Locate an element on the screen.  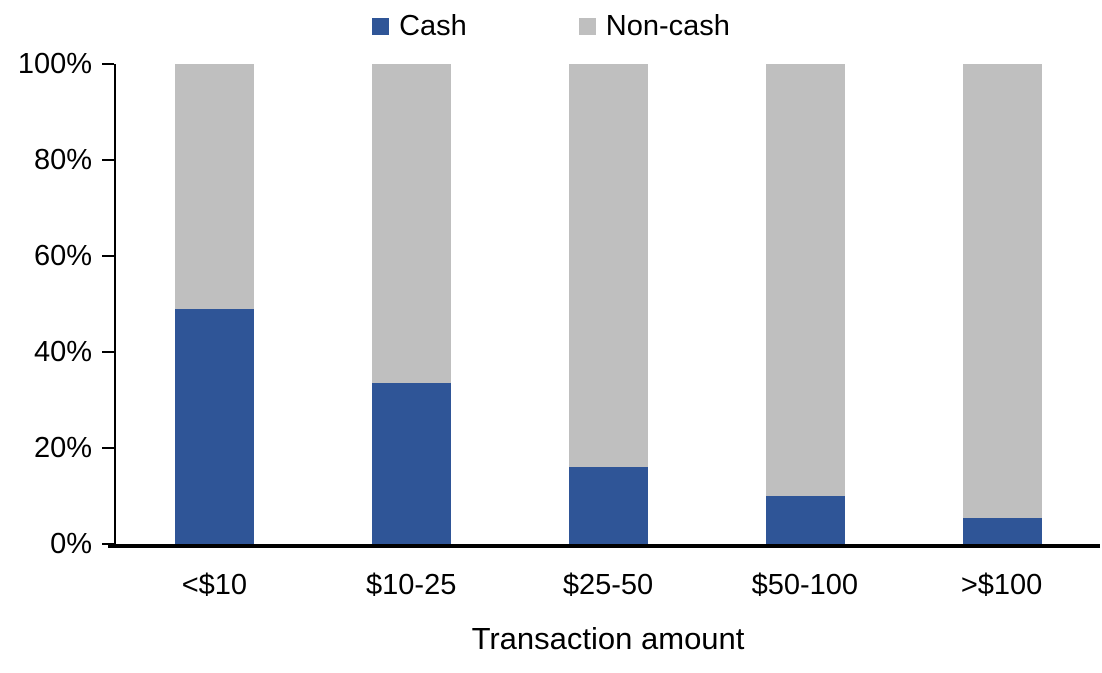
x-tick-label-10-25: $10-25 is located at coordinates (411, 585).